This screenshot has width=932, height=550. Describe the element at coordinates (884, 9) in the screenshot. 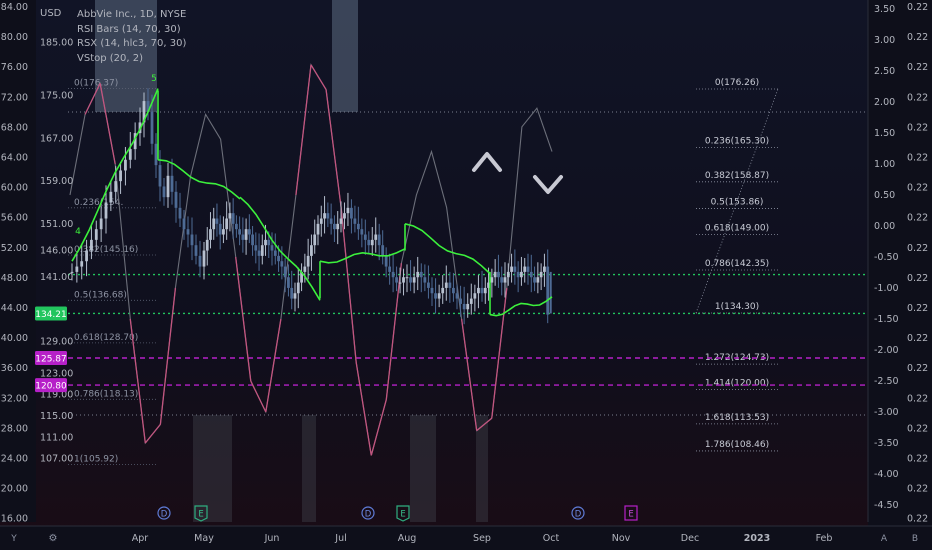

I see `osc-scale-tick: 3.50` at that location.